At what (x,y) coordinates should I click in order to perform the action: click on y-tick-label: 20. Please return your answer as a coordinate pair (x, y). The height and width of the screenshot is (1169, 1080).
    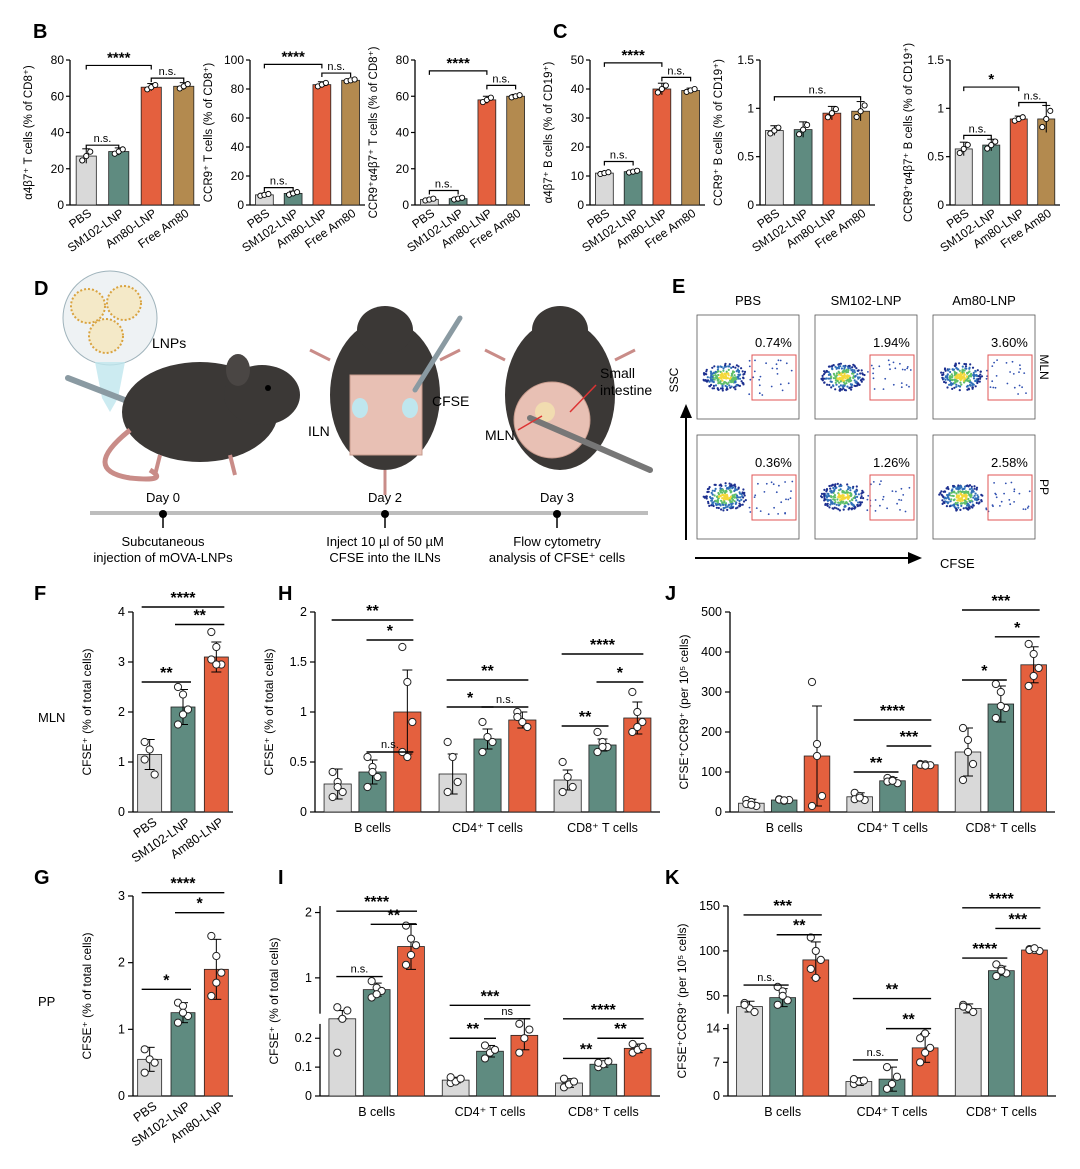
    Looking at the image, I should click on (58, 169).